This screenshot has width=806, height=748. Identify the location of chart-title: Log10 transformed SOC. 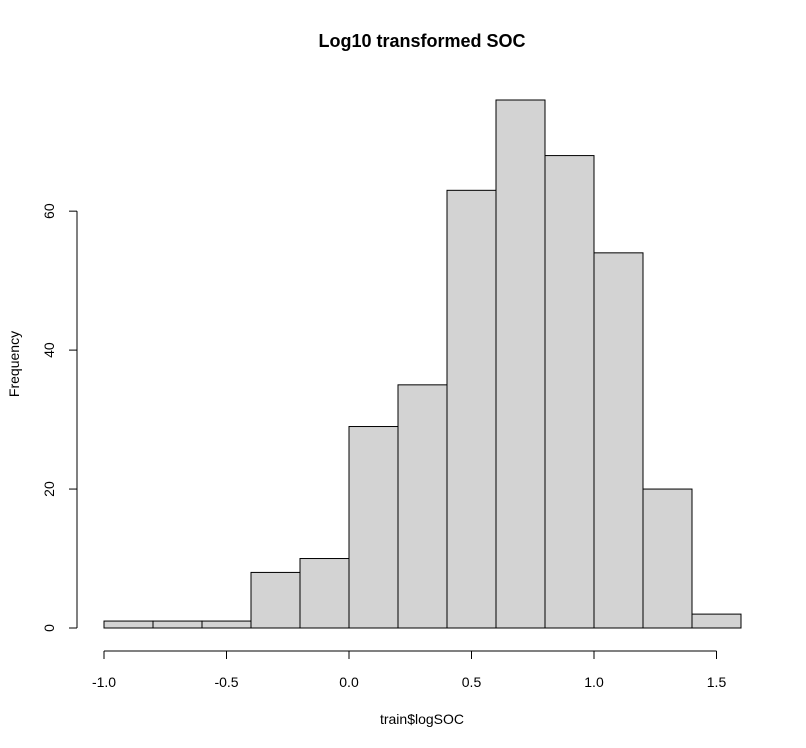
(421, 41).